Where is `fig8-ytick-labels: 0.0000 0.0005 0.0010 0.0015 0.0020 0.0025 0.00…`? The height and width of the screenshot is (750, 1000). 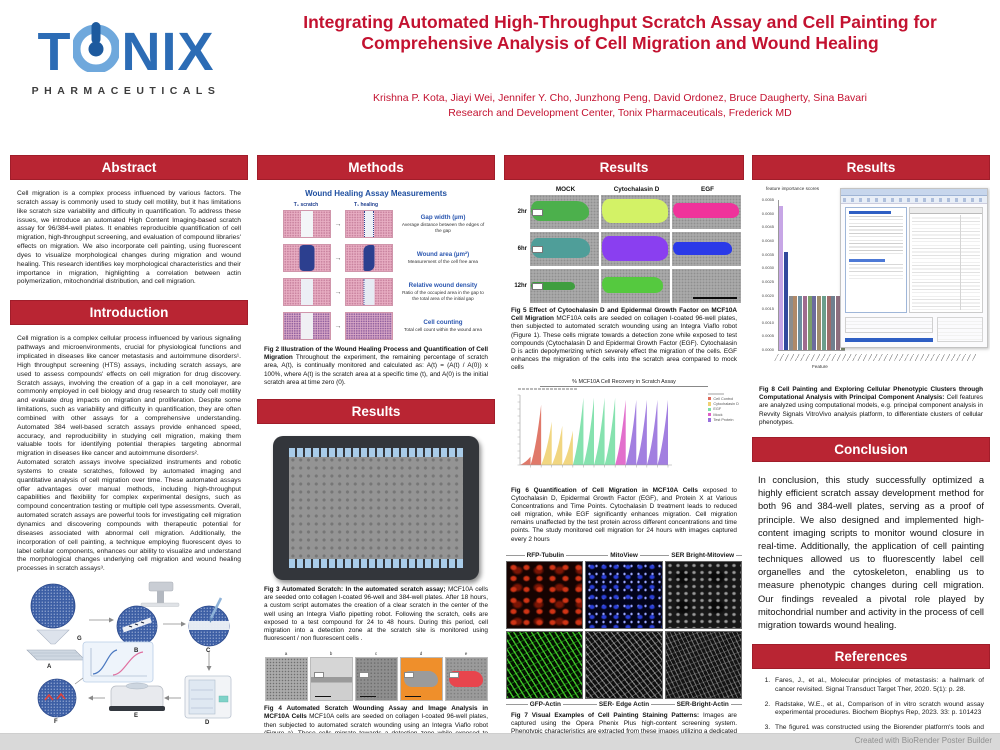 fig8-ytick-labels: 0.0000 0.0005 0.0010 0.0015 0.0020 0.0025 0.00… is located at coordinates (767, 274).